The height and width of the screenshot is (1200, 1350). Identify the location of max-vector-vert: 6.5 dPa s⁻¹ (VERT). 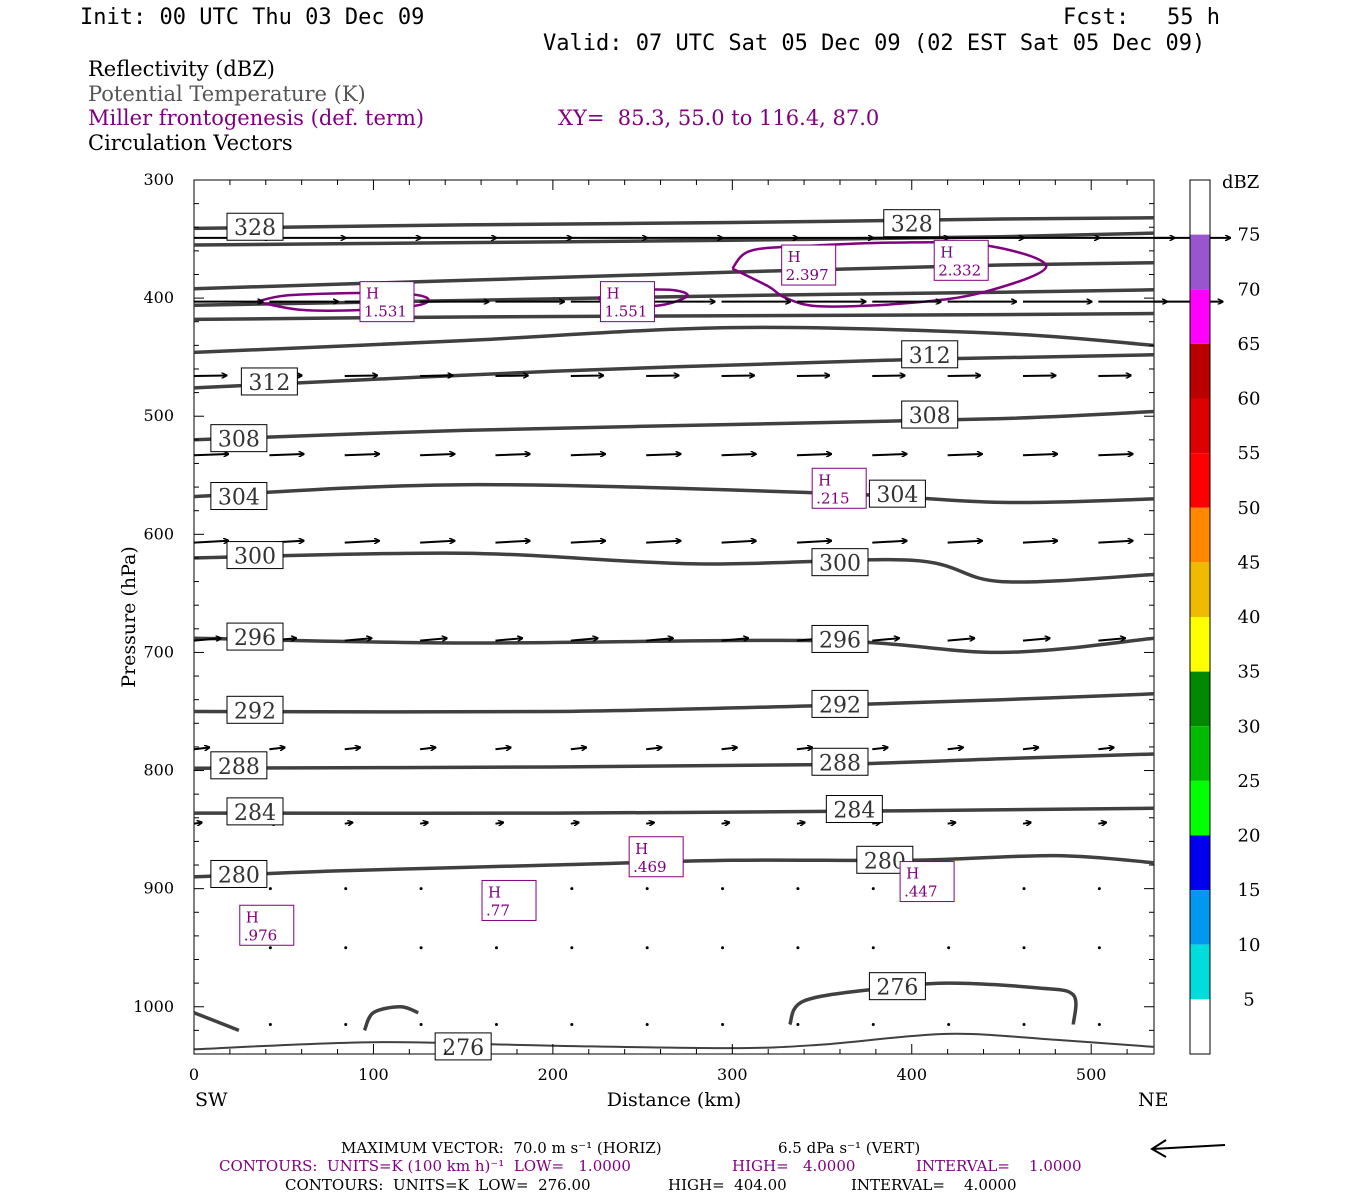
(849, 1148).